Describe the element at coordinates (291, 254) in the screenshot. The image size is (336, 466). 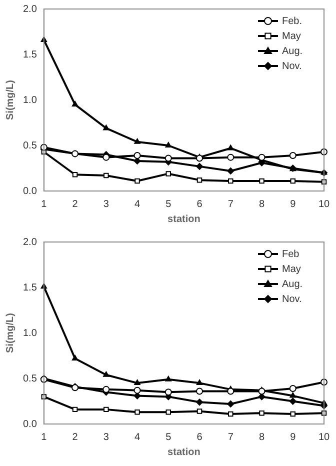
I see `legend-label: Feb` at that location.